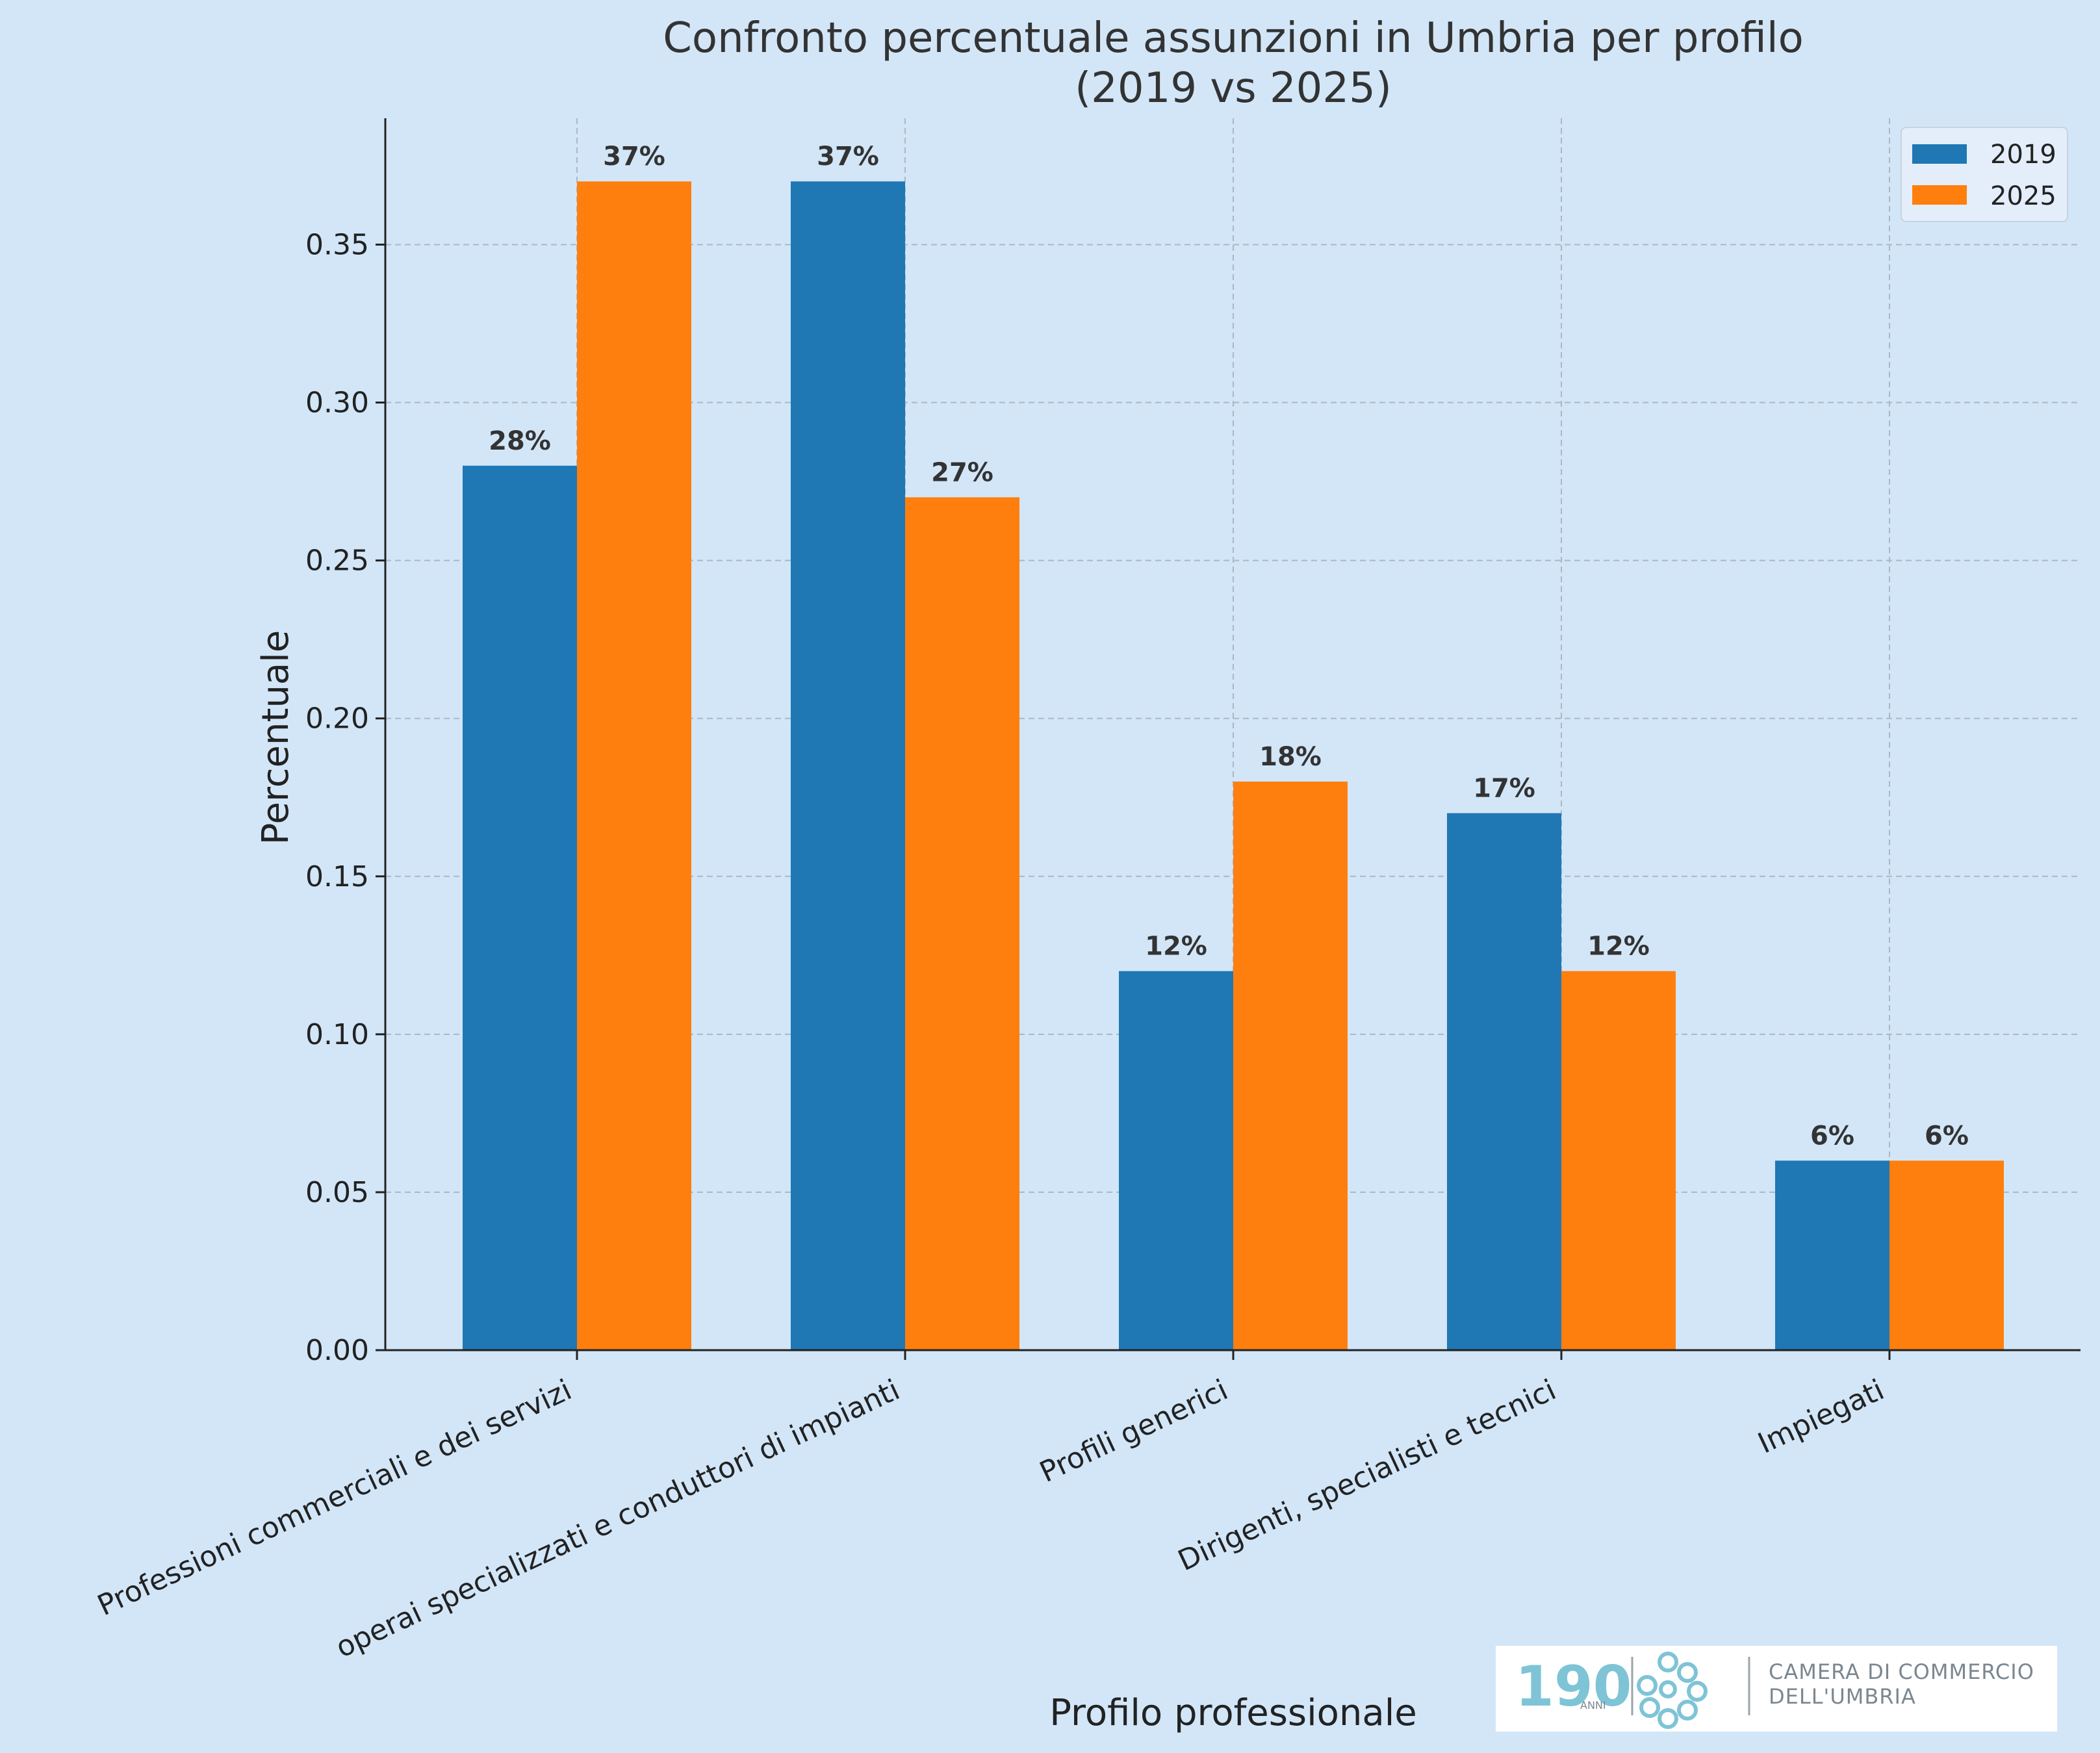  Describe the element at coordinates (1619, 947) in the screenshot. I see `data-label-2025-3: 12%` at that location.